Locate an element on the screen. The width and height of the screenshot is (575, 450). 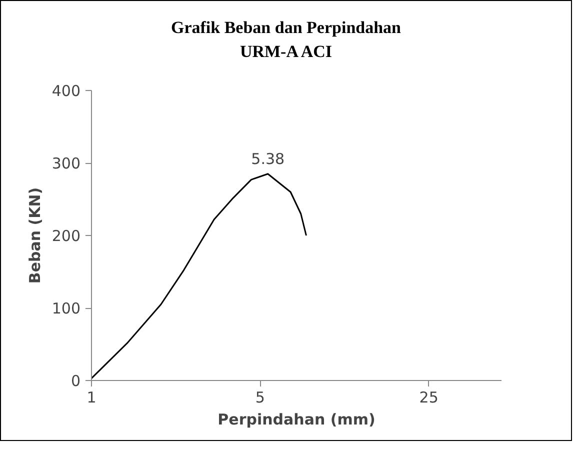
y-tick-label: 400 is located at coordinates (66, 91).